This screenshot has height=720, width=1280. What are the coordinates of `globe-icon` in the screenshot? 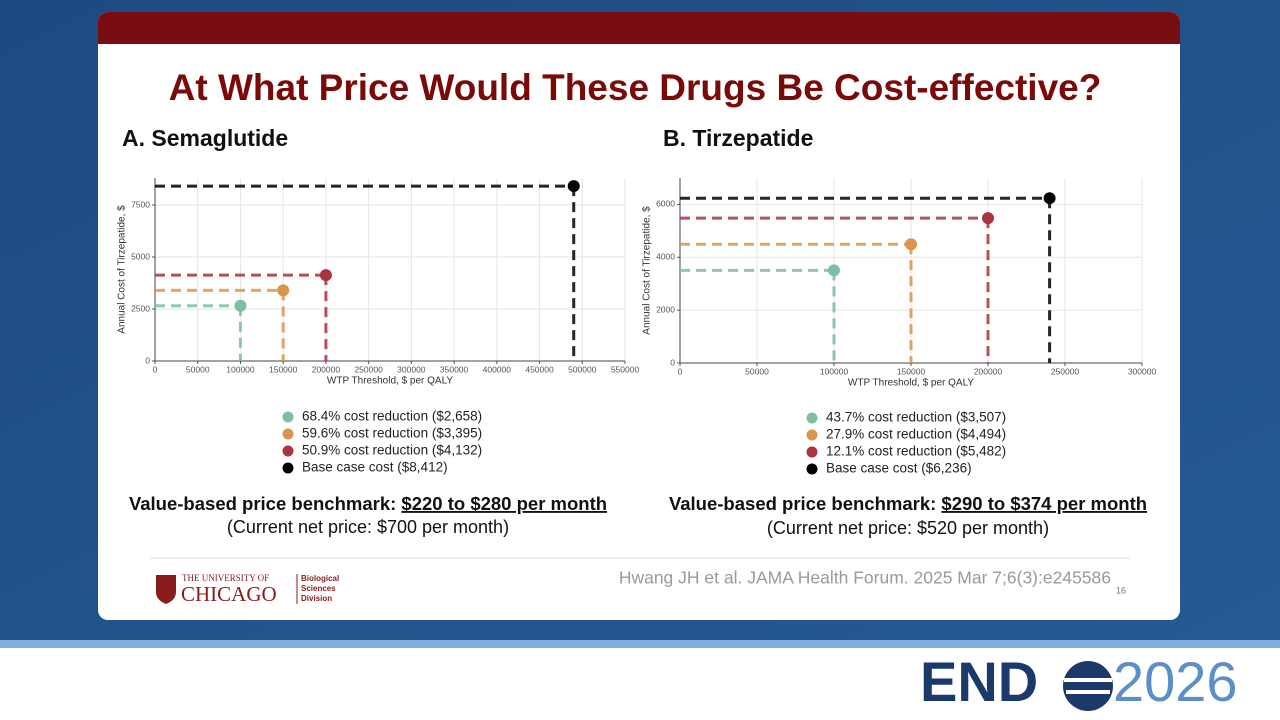 It's located at (1088, 686).